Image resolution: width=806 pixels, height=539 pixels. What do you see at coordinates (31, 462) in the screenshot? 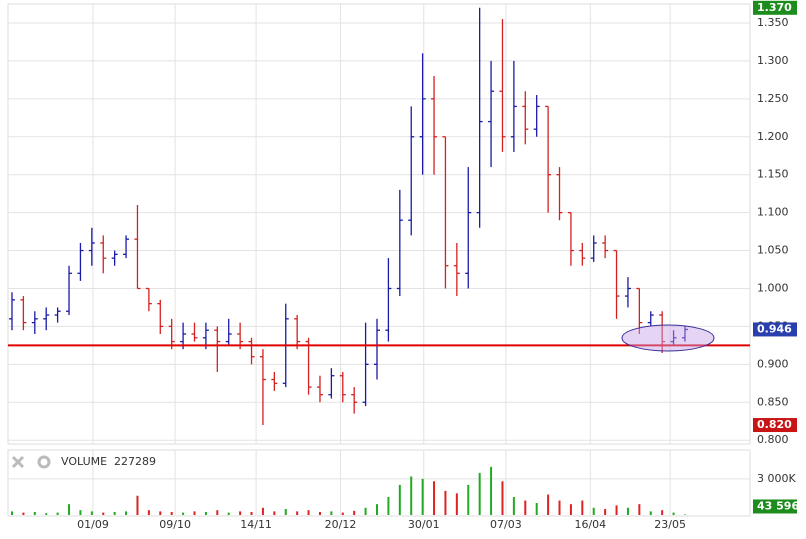
I see `volume-icons` at bounding box center [31, 462].